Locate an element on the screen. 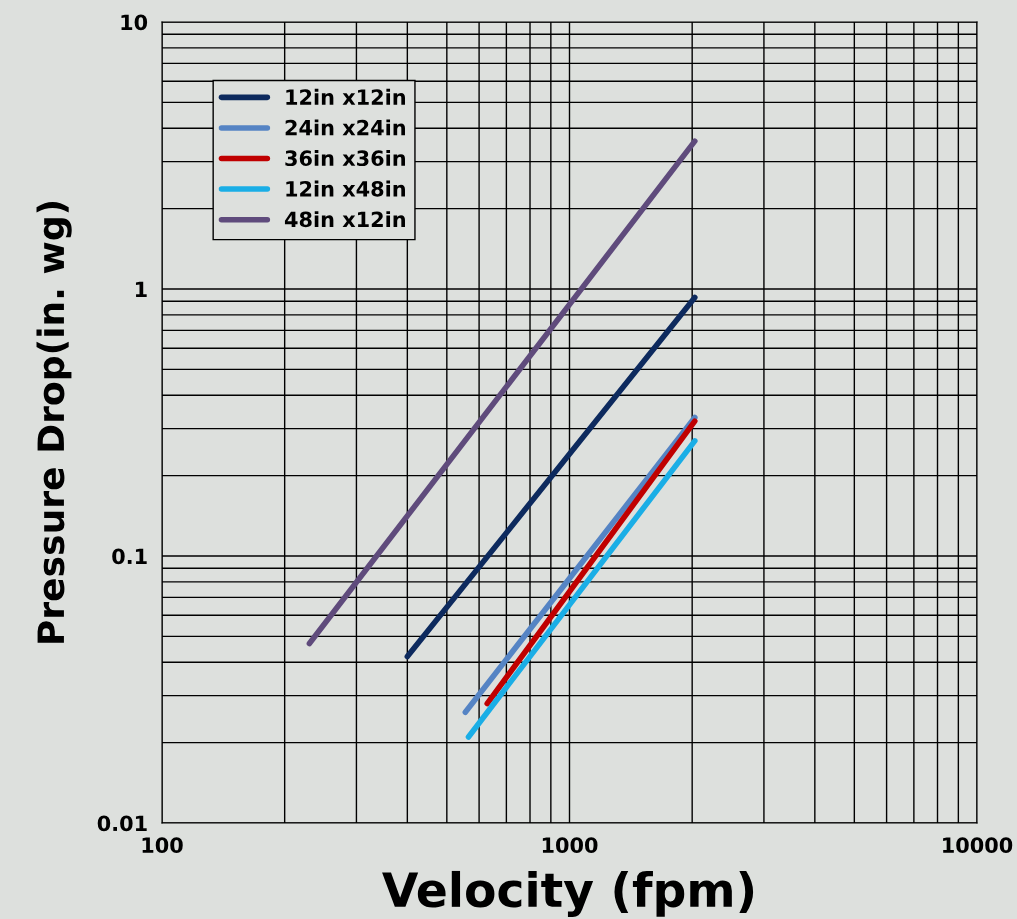 The image size is (1017, 919). x-tick-label: 100 is located at coordinates (162, 845).